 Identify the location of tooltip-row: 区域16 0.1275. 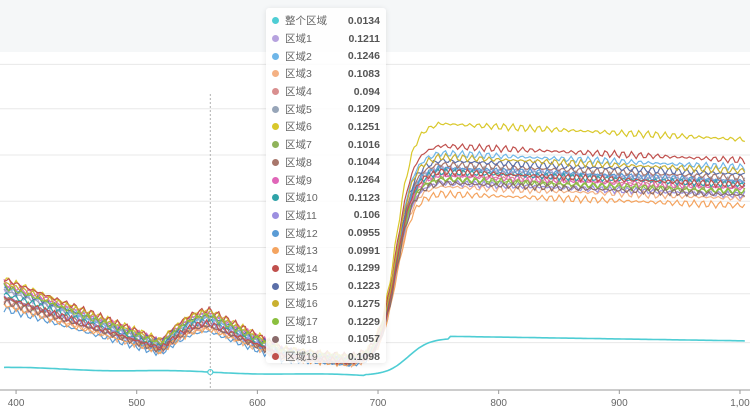
(326, 304).